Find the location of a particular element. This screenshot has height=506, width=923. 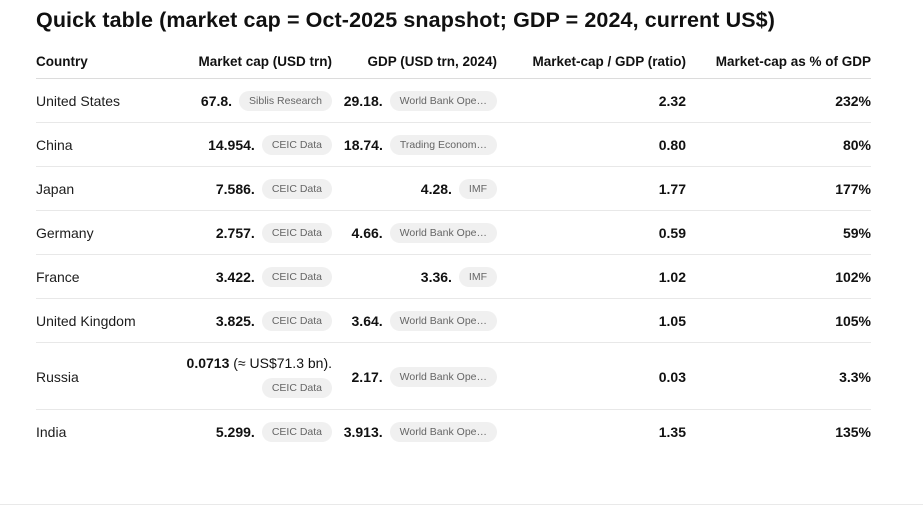

gdp-value: 2.17. is located at coordinates (367, 376).